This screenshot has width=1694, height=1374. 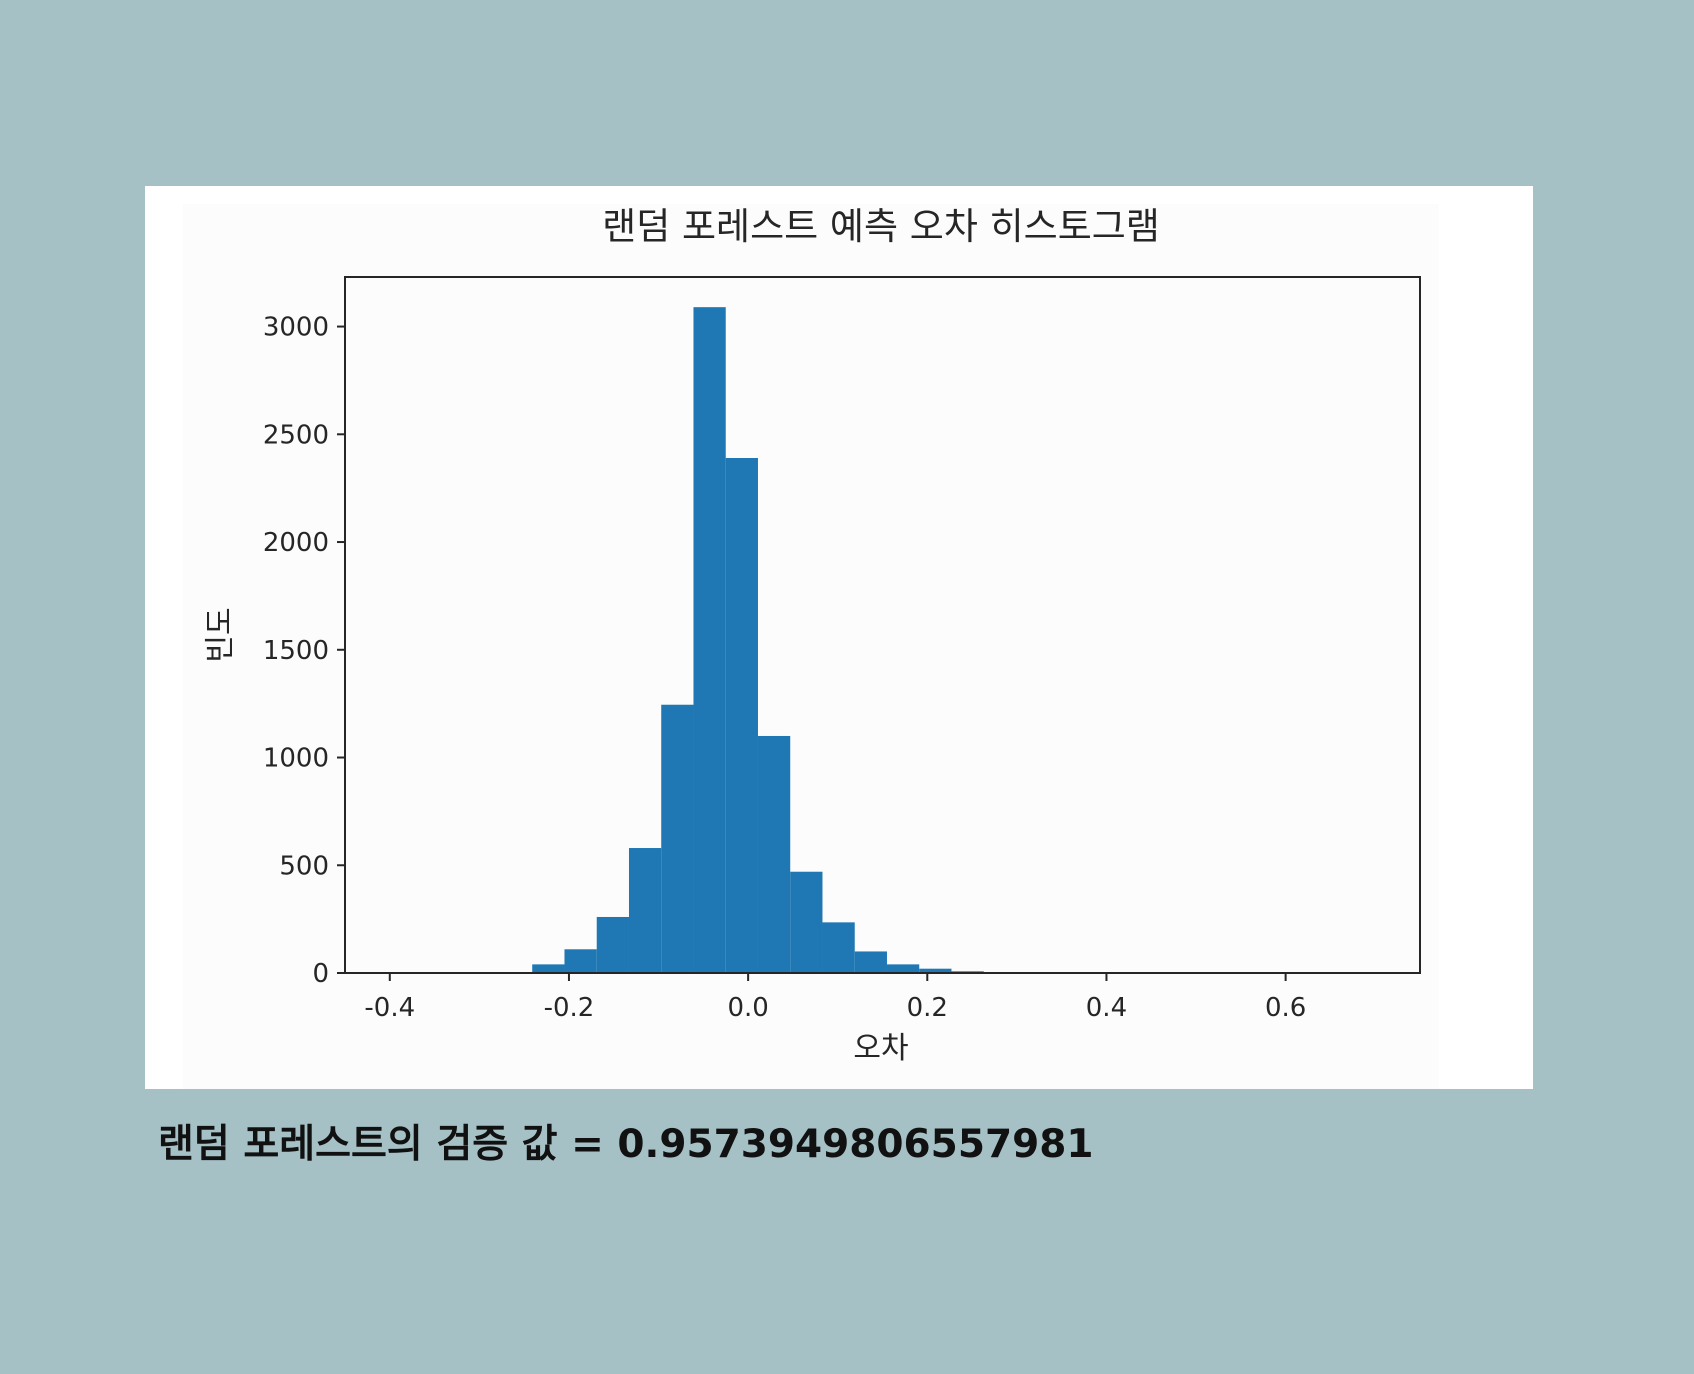 I want to click on x-tick-label: -0.4, so click(x=389, y=1008).